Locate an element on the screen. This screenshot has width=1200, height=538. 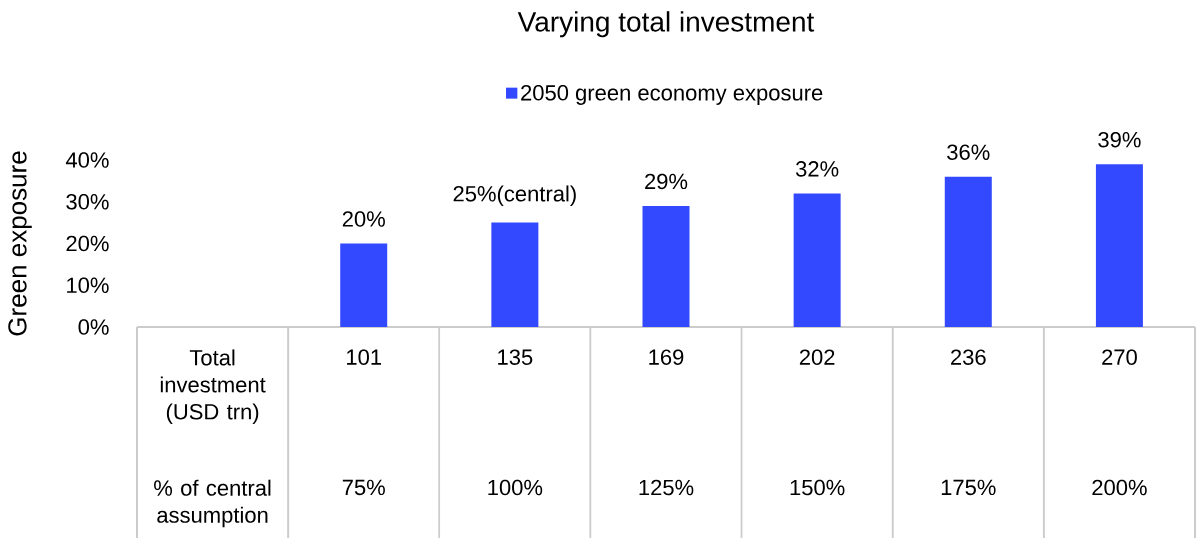
x-tick-label: 270 is located at coordinates (1119, 357).